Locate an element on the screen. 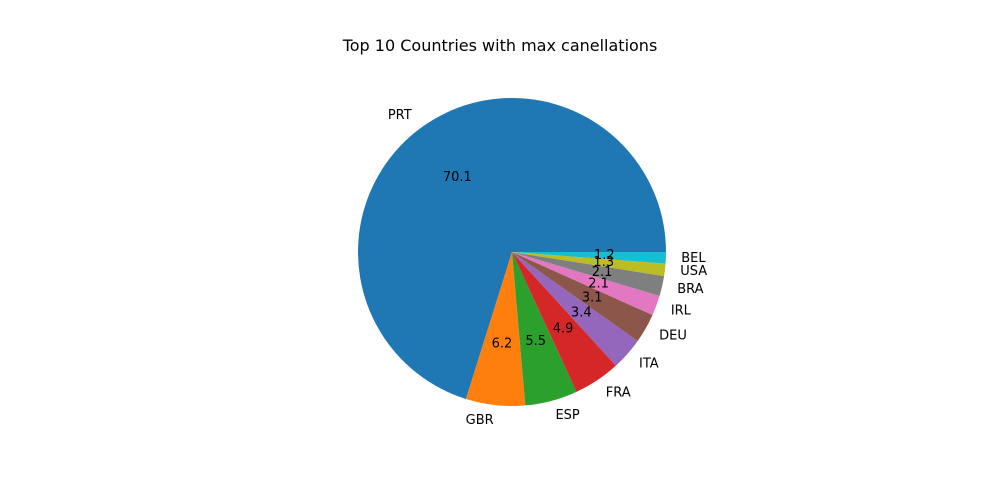 This screenshot has width=1000, height=500. slice-label-gbr: GBR is located at coordinates (480, 420).